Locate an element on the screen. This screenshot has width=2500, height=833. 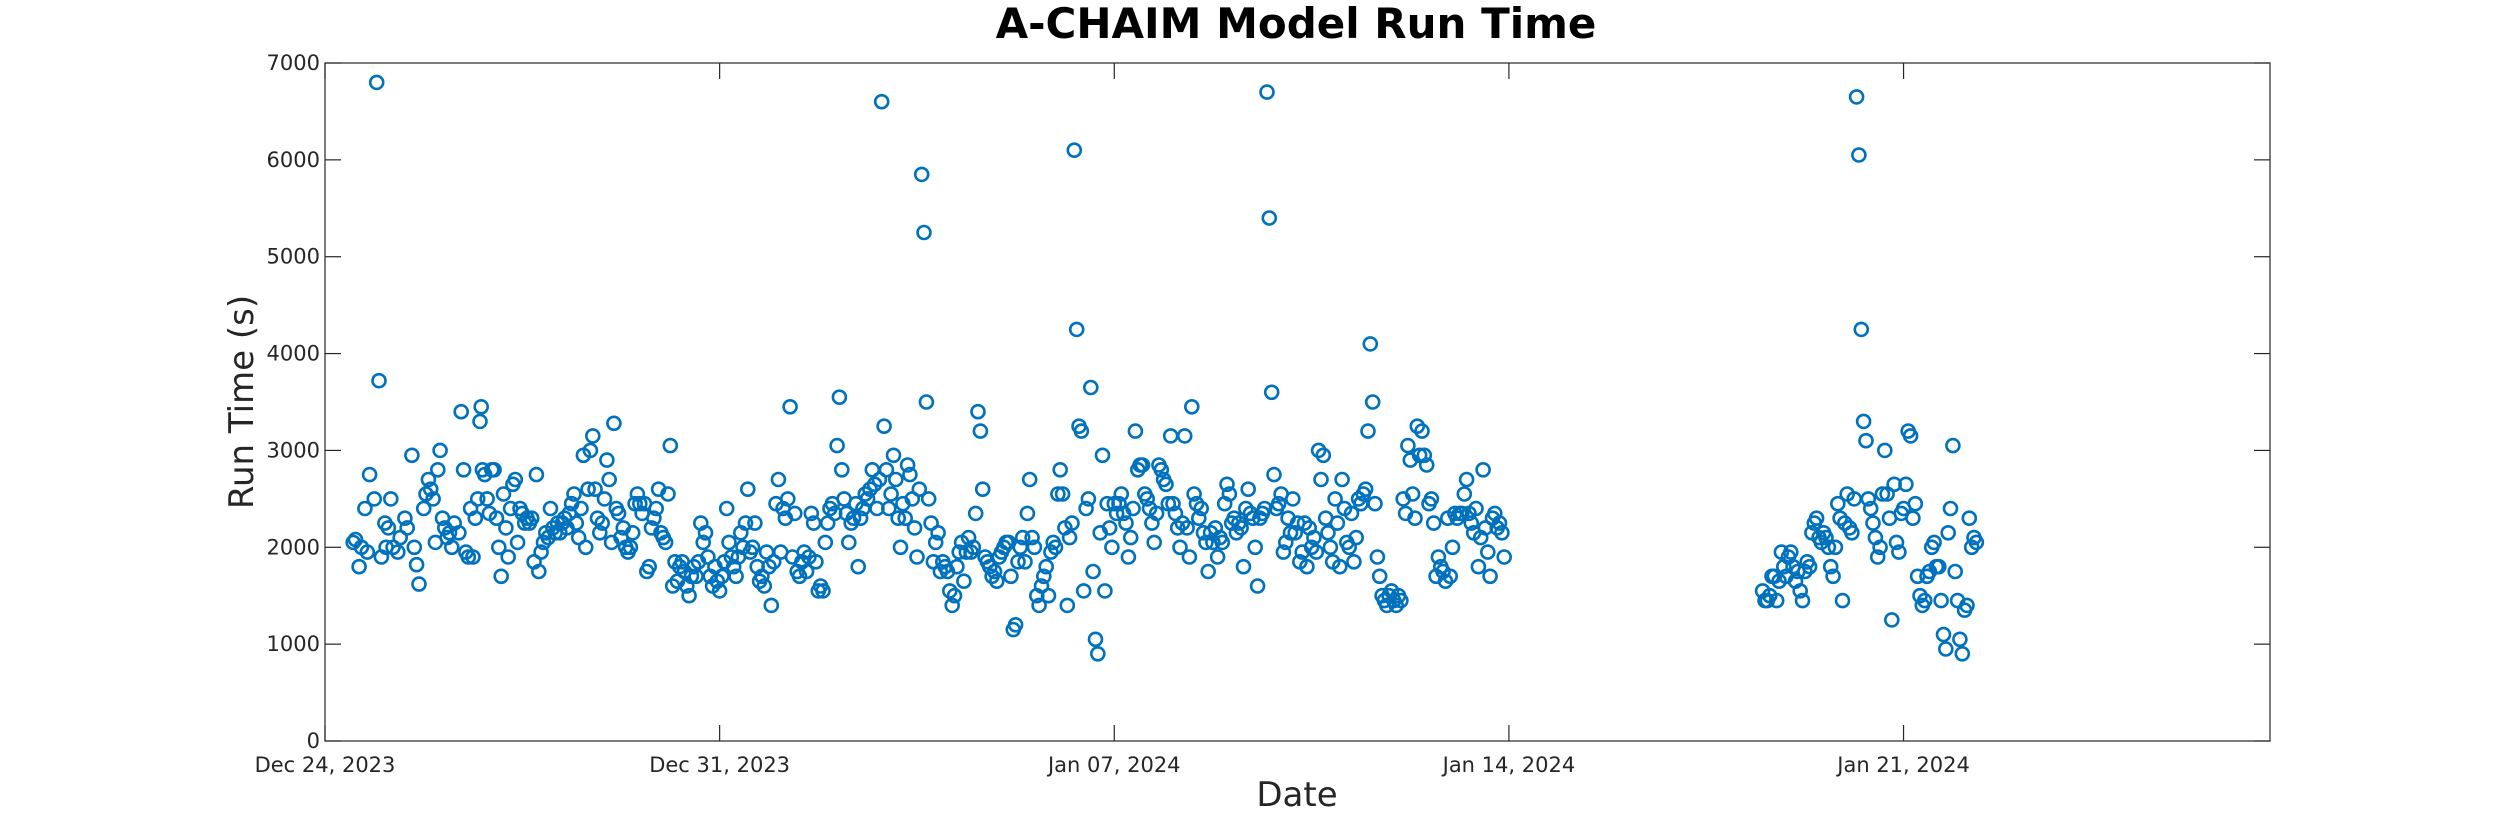
x-tick-label: Jan 14, 2024 is located at coordinates (1508, 765).